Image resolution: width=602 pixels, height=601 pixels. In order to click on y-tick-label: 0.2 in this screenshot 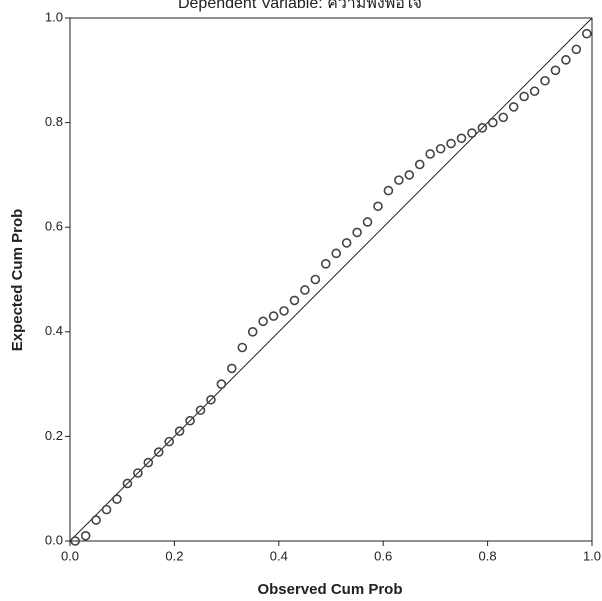, I will do `click(54, 435)`.